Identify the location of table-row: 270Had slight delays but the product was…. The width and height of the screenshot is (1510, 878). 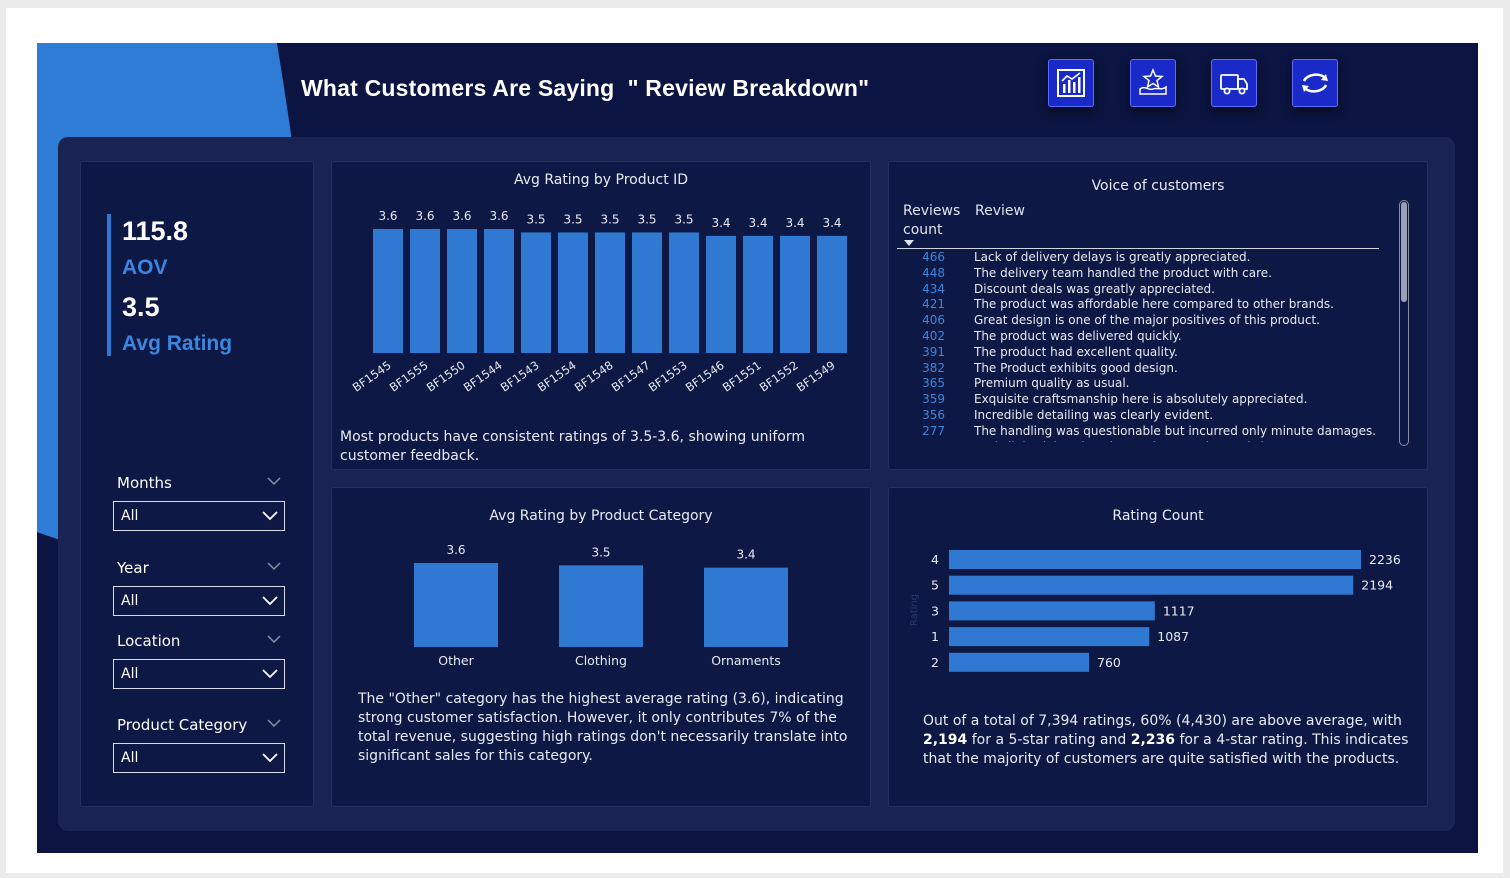
(1142, 441).